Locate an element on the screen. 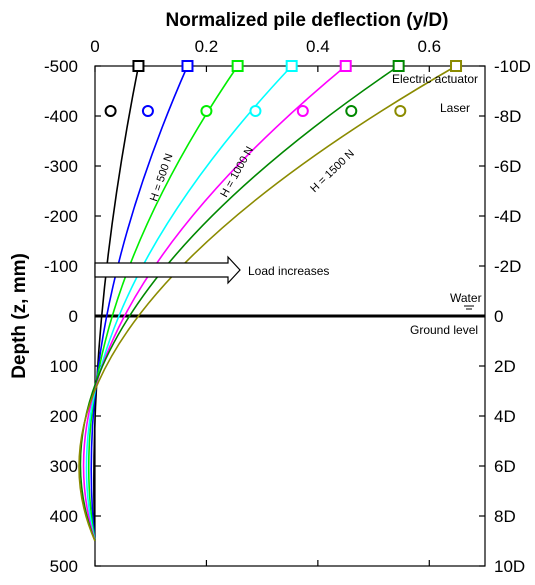  y-tick-label: -200 is located at coordinates (61, 216).